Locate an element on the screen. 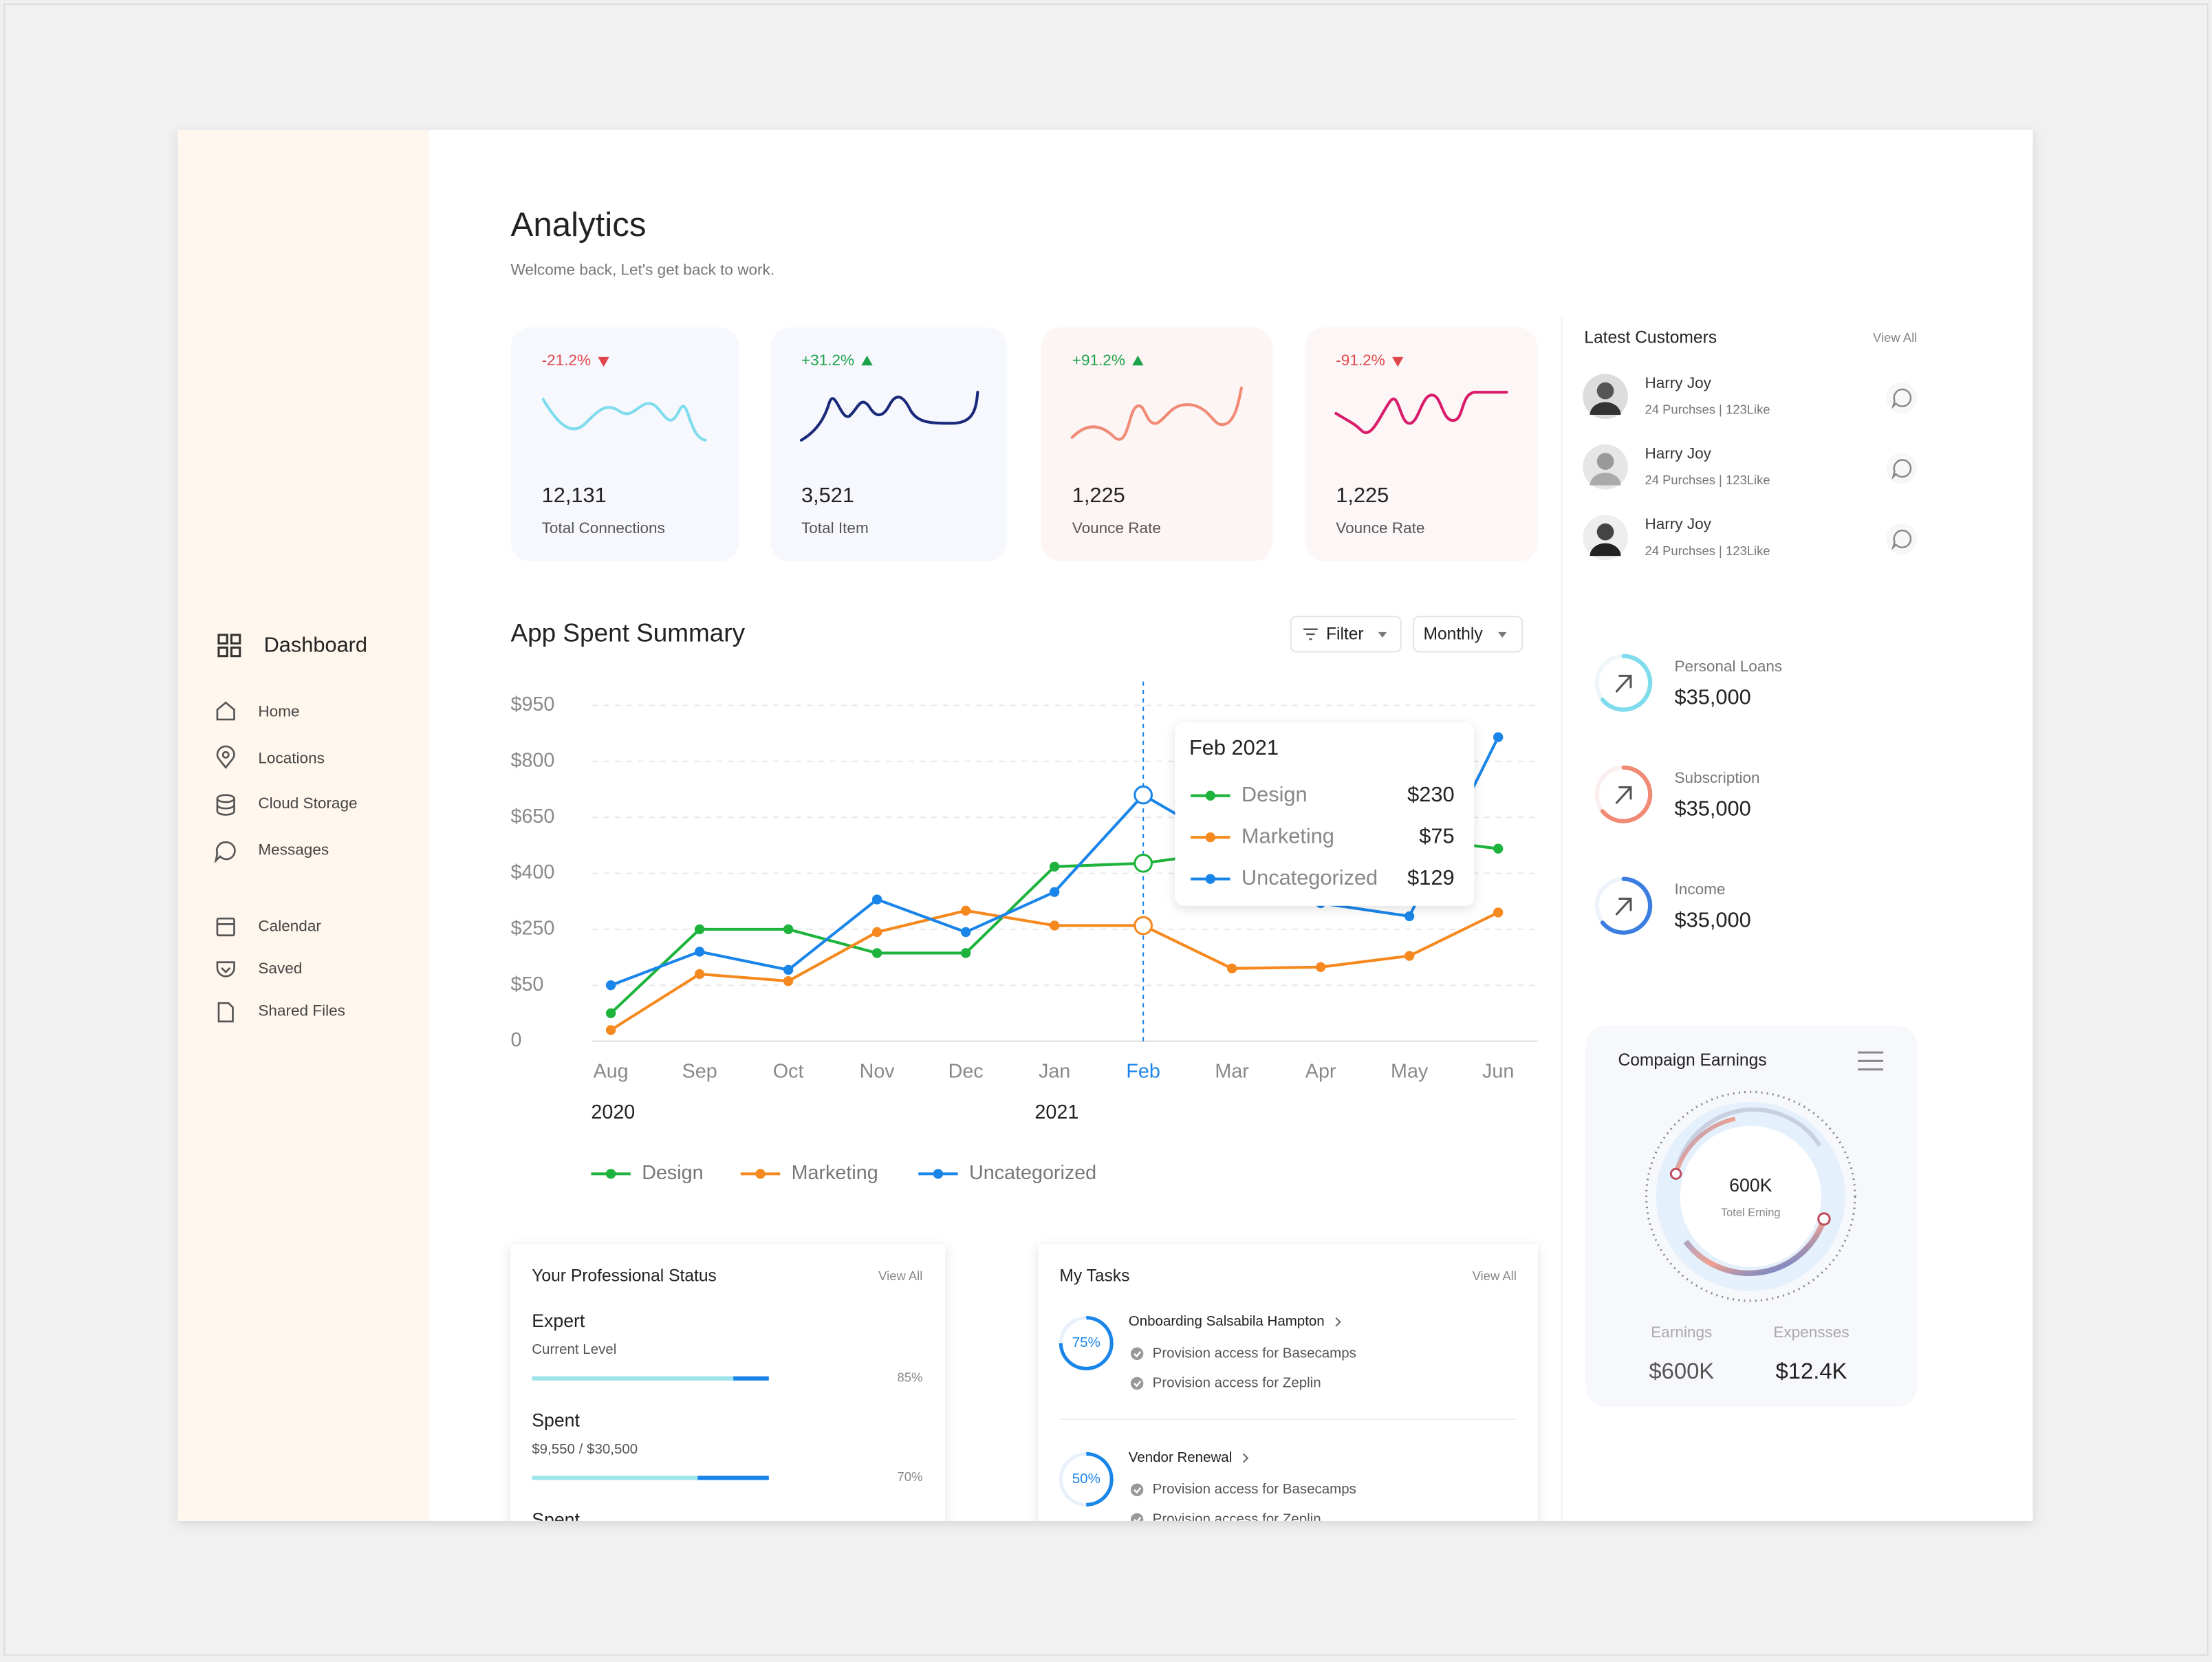  sidebar-item: Home is located at coordinates (278, 711).